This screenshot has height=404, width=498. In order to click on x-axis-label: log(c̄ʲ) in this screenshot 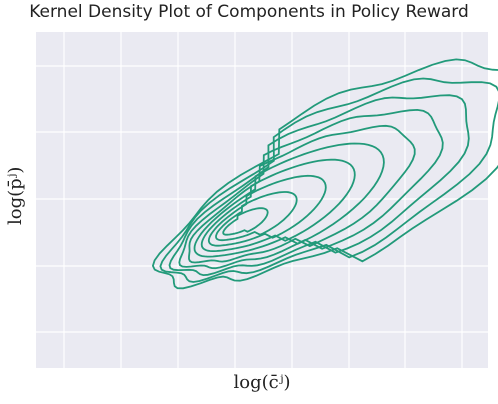, I will do `click(262, 382)`.